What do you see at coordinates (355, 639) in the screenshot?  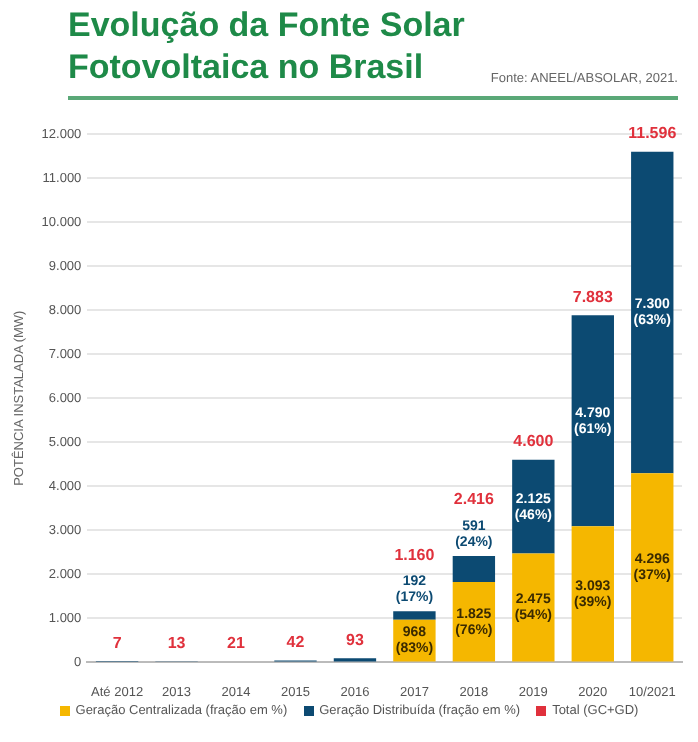 I see `total-label: 93` at bounding box center [355, 639].